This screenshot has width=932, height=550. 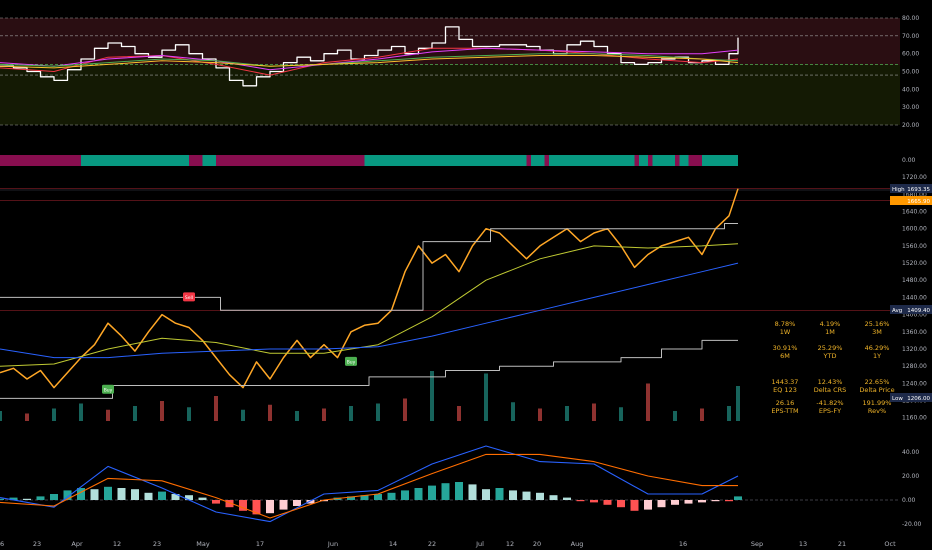 What do you see at coordinates (877, 348) in the screenshot?
I see `stat-value: 46.29%` at bounding box center [877, 348].